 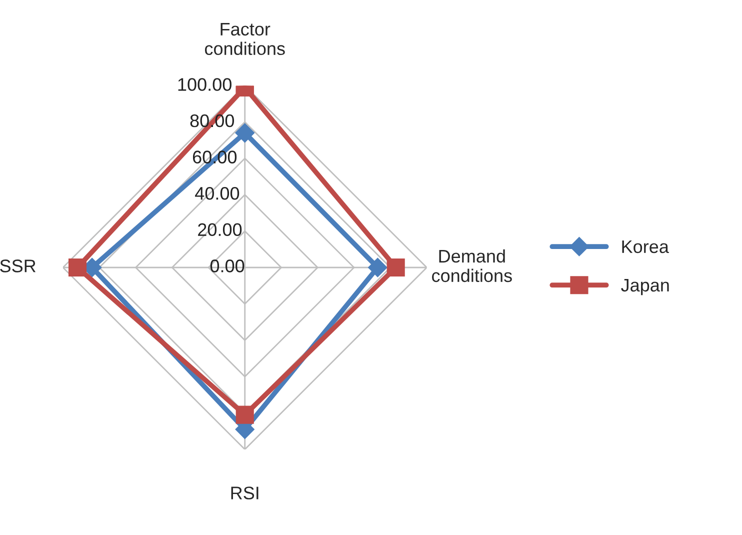 What do you see at coordinates (217, 193) in the screenshot?
I see `y-tick-label: 40.00` at bounding box center [217, 193].